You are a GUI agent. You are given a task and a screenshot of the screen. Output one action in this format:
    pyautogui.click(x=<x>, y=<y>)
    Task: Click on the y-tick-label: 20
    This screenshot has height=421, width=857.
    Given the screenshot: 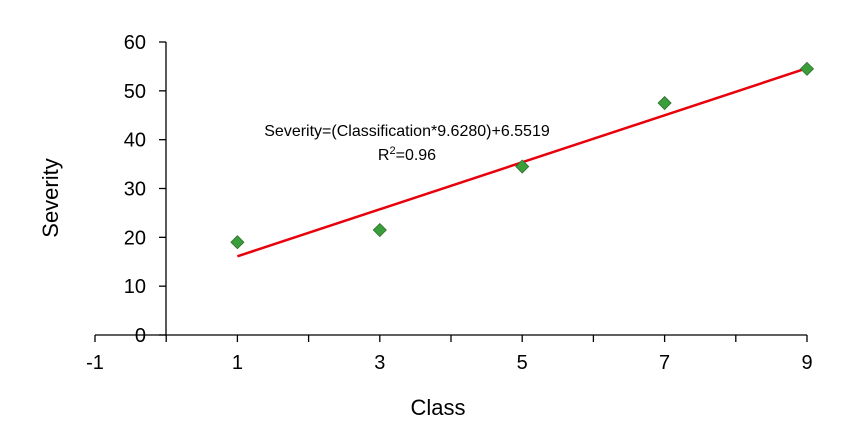 What is the action you would take?
    pyautogui.click(x=135, y=238)
    